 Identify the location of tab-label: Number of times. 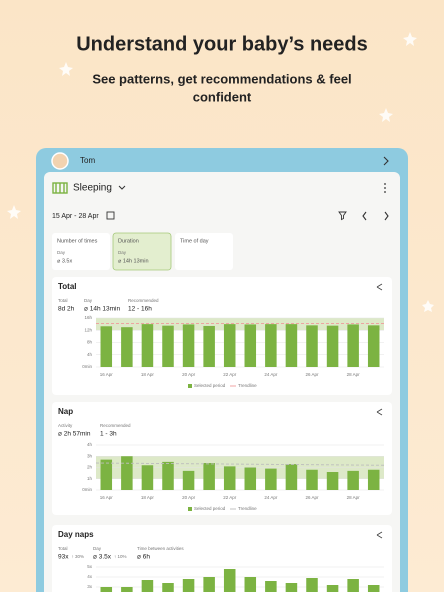
(77, 241).